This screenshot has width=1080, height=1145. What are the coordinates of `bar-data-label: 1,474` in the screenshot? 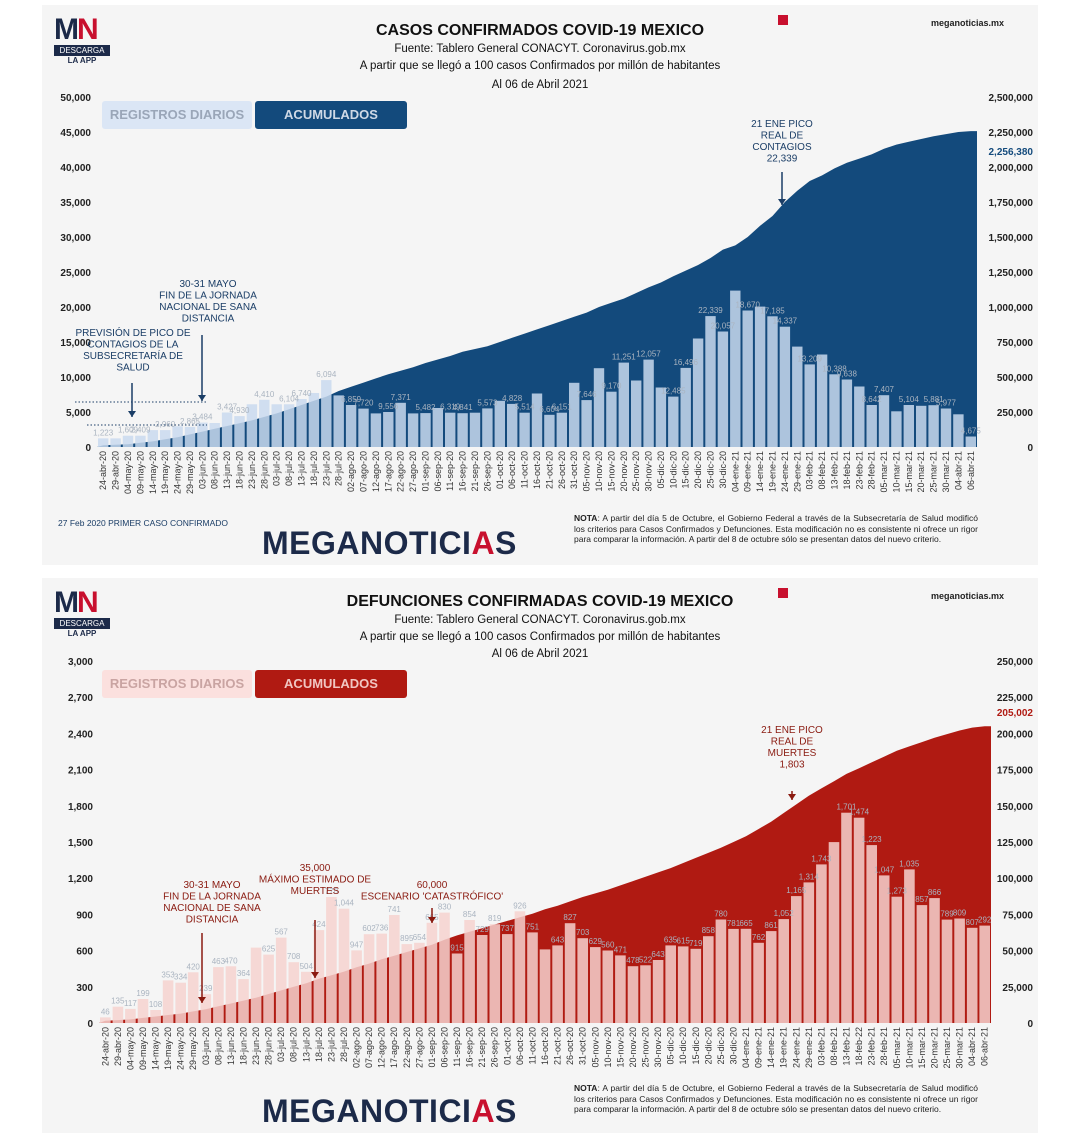 It's located at (859, 812).